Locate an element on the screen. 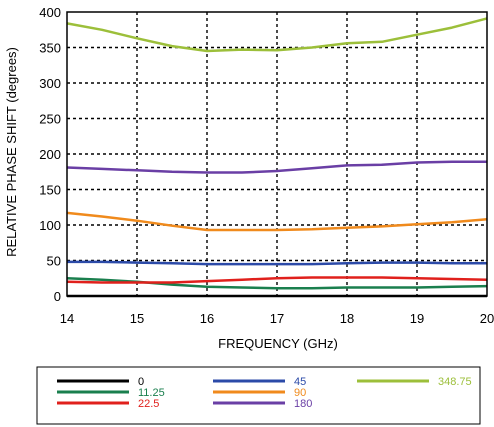 This screenshot has width=494, height=427. legend-label: 180 is located at coordinates (303, 404).